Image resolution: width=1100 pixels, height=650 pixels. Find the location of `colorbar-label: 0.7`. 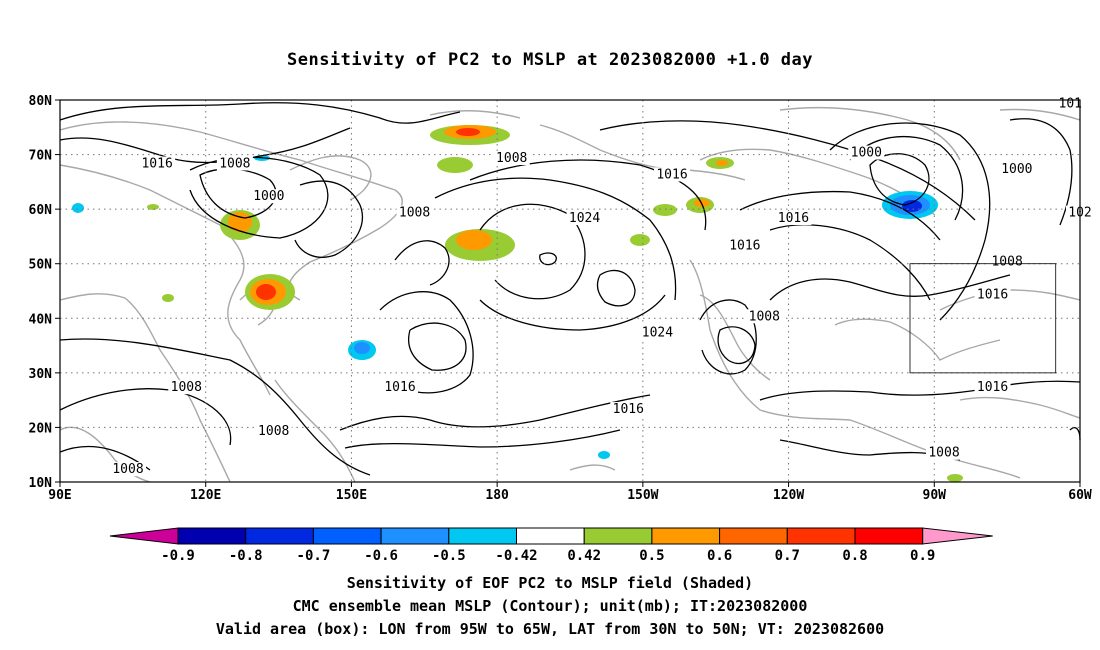

colorbar-label: 0.7 is located at coordinates (787, 556).